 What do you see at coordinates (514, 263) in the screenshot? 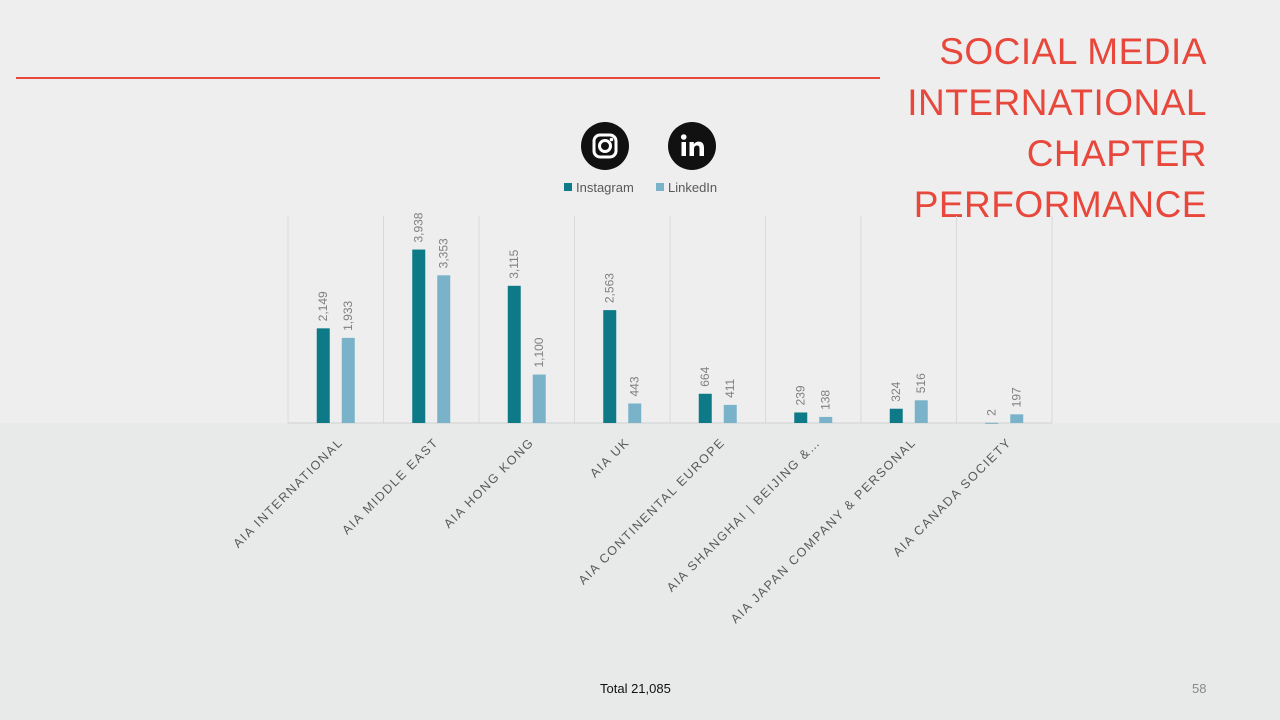
I see `data-label: 3,115` at bounding box center [514, 263].